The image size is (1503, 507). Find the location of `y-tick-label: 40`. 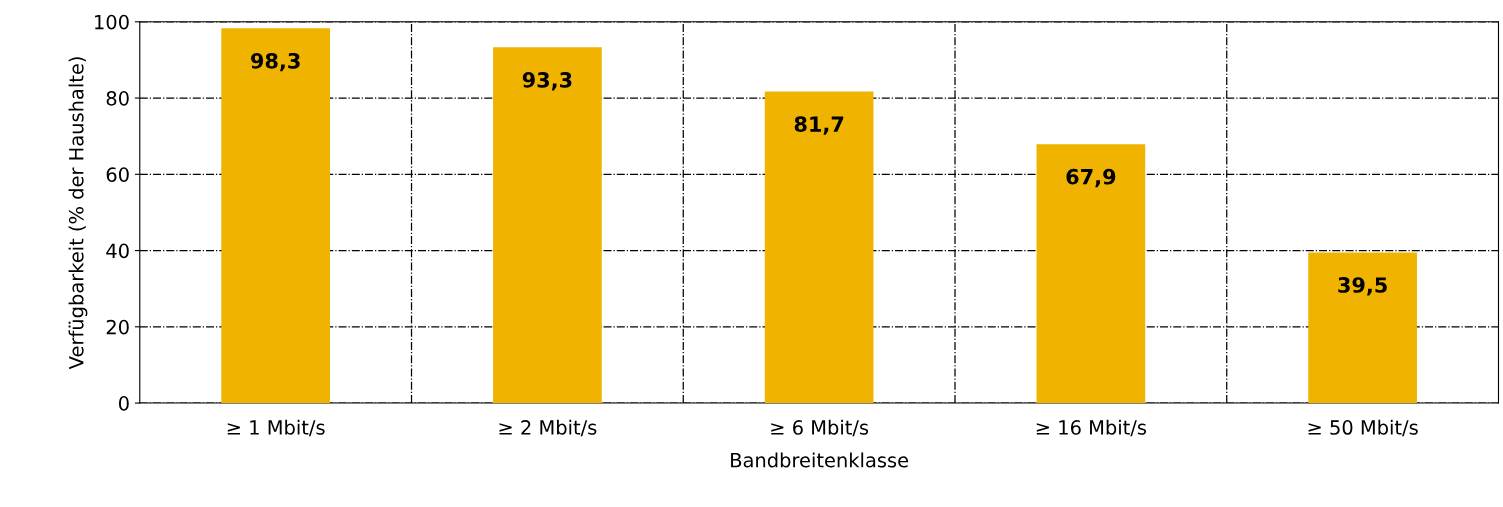

y-tick-label: 40 is located at coordinates (117, 251).